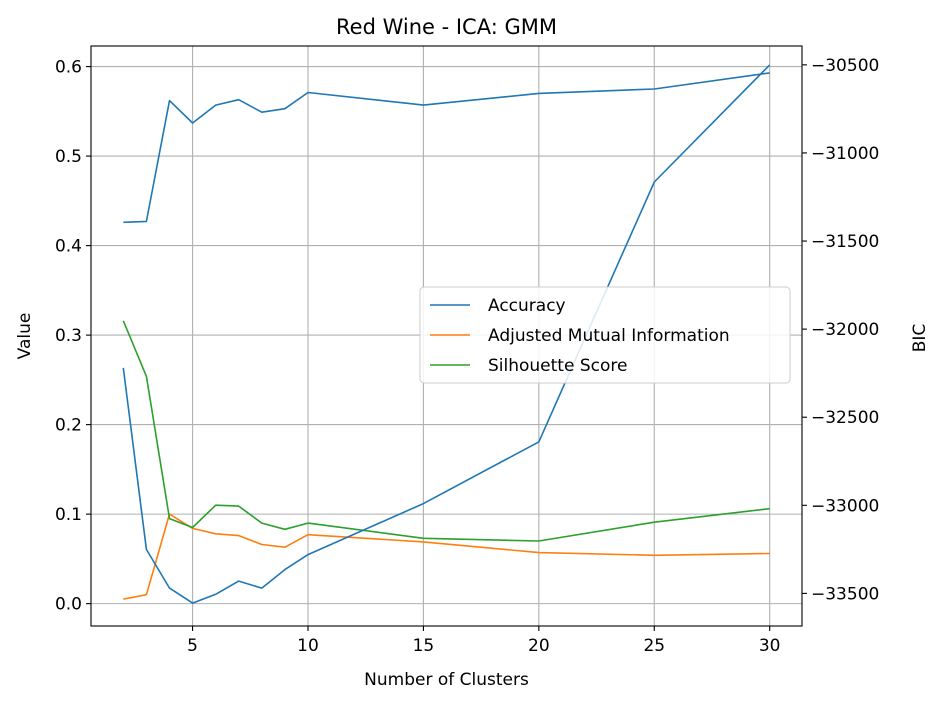  Describe the element at coordinates (308, 646) in the screenshot. I see `x-tick-label: 10` at that location.